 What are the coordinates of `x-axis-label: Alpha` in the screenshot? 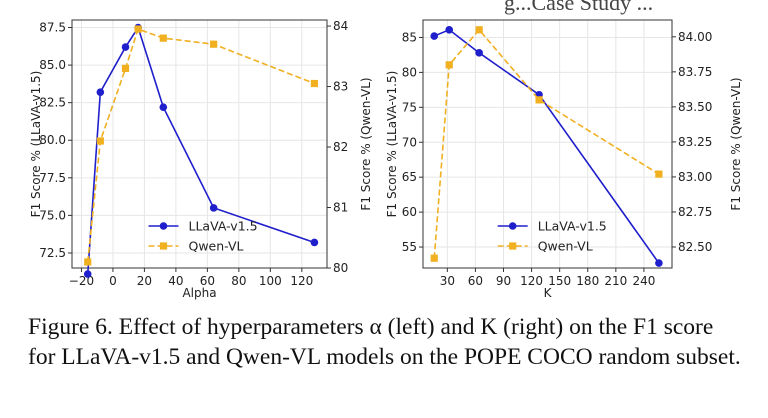 It's located at (199, 293).